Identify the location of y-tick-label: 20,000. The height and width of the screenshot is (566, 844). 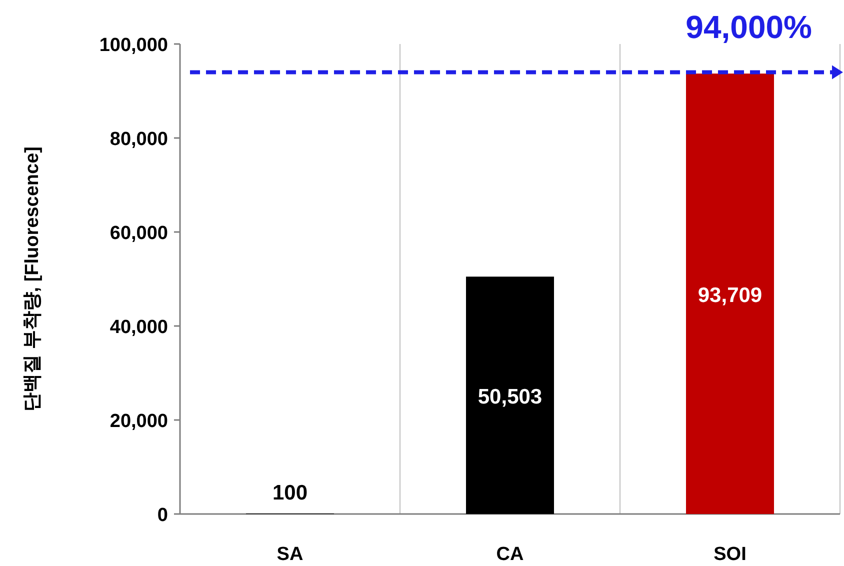
(139, 421).